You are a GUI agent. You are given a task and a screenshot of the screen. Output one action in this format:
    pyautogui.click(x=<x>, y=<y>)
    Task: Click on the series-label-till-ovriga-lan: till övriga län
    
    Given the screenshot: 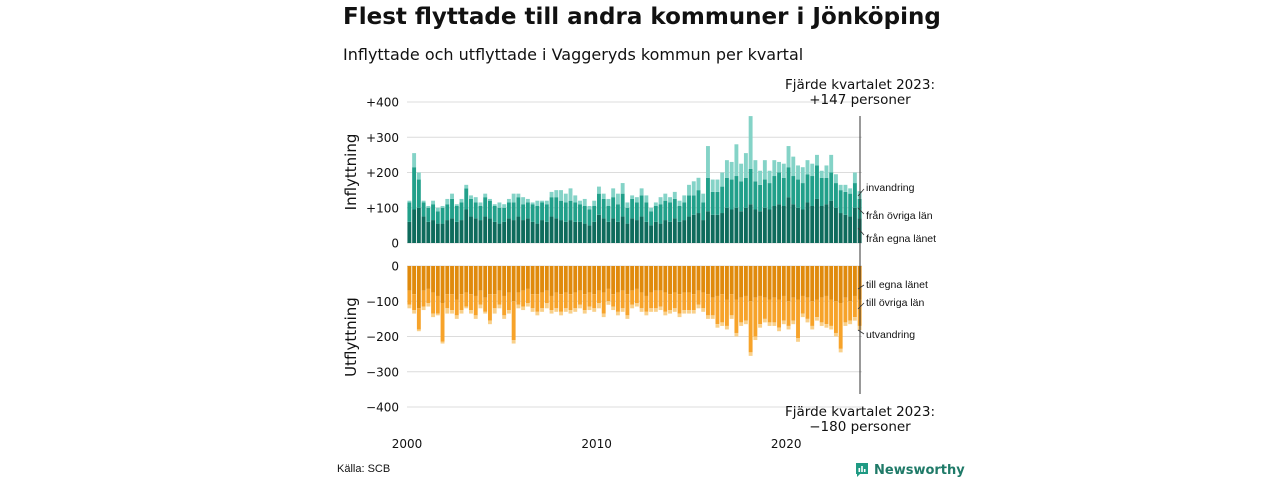 What is the action you would take?
    pyautogui.click(x=895, y=303)
    